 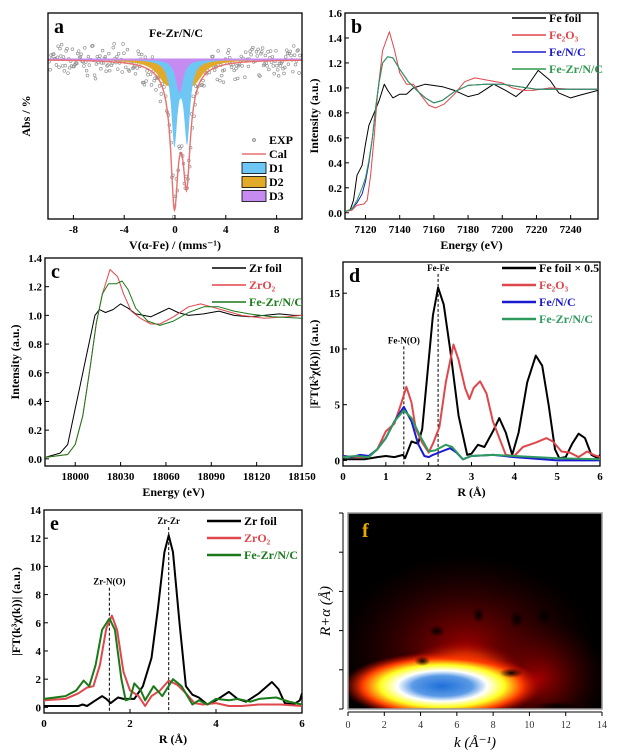 I want to click on d3-area, so click(x=175, y=76).